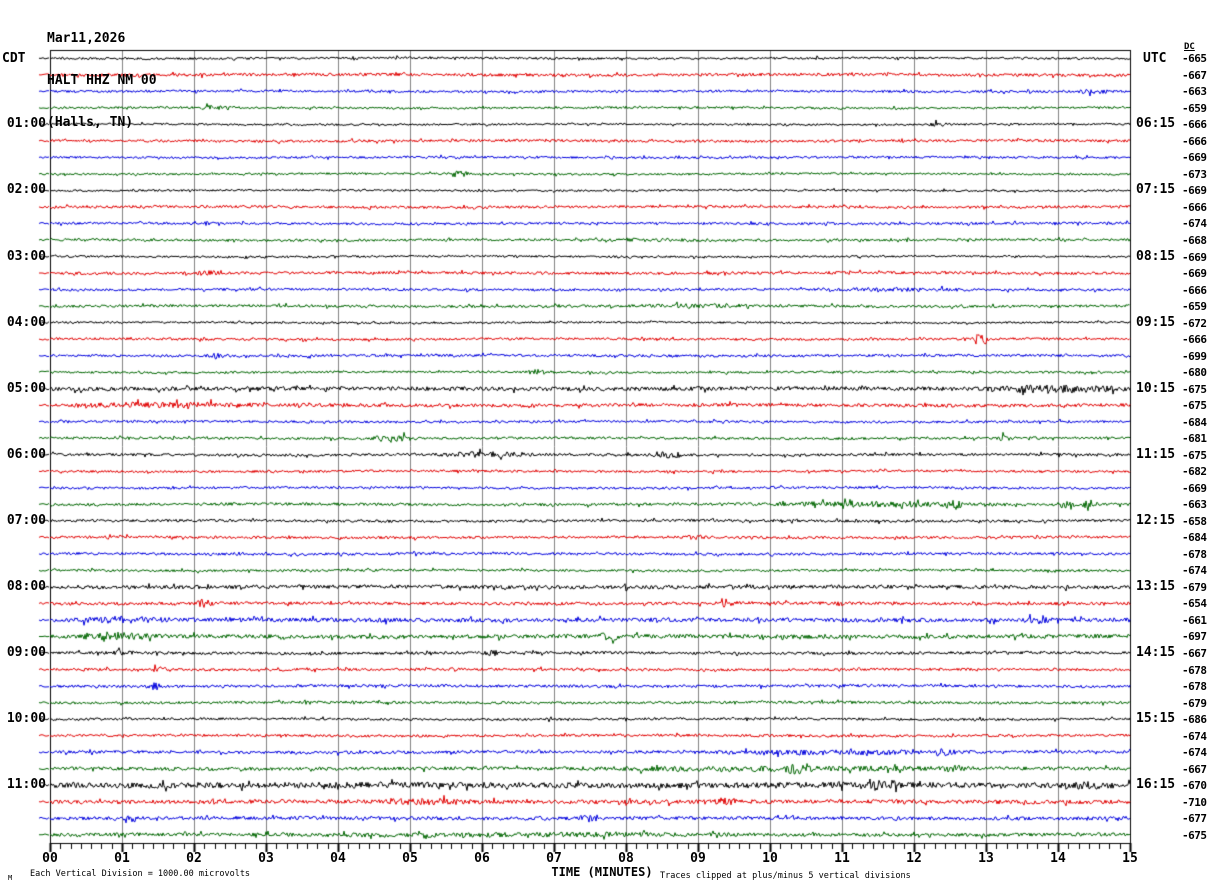  I want to click on utc-hour-label: 11:15, so click(1156, 454).